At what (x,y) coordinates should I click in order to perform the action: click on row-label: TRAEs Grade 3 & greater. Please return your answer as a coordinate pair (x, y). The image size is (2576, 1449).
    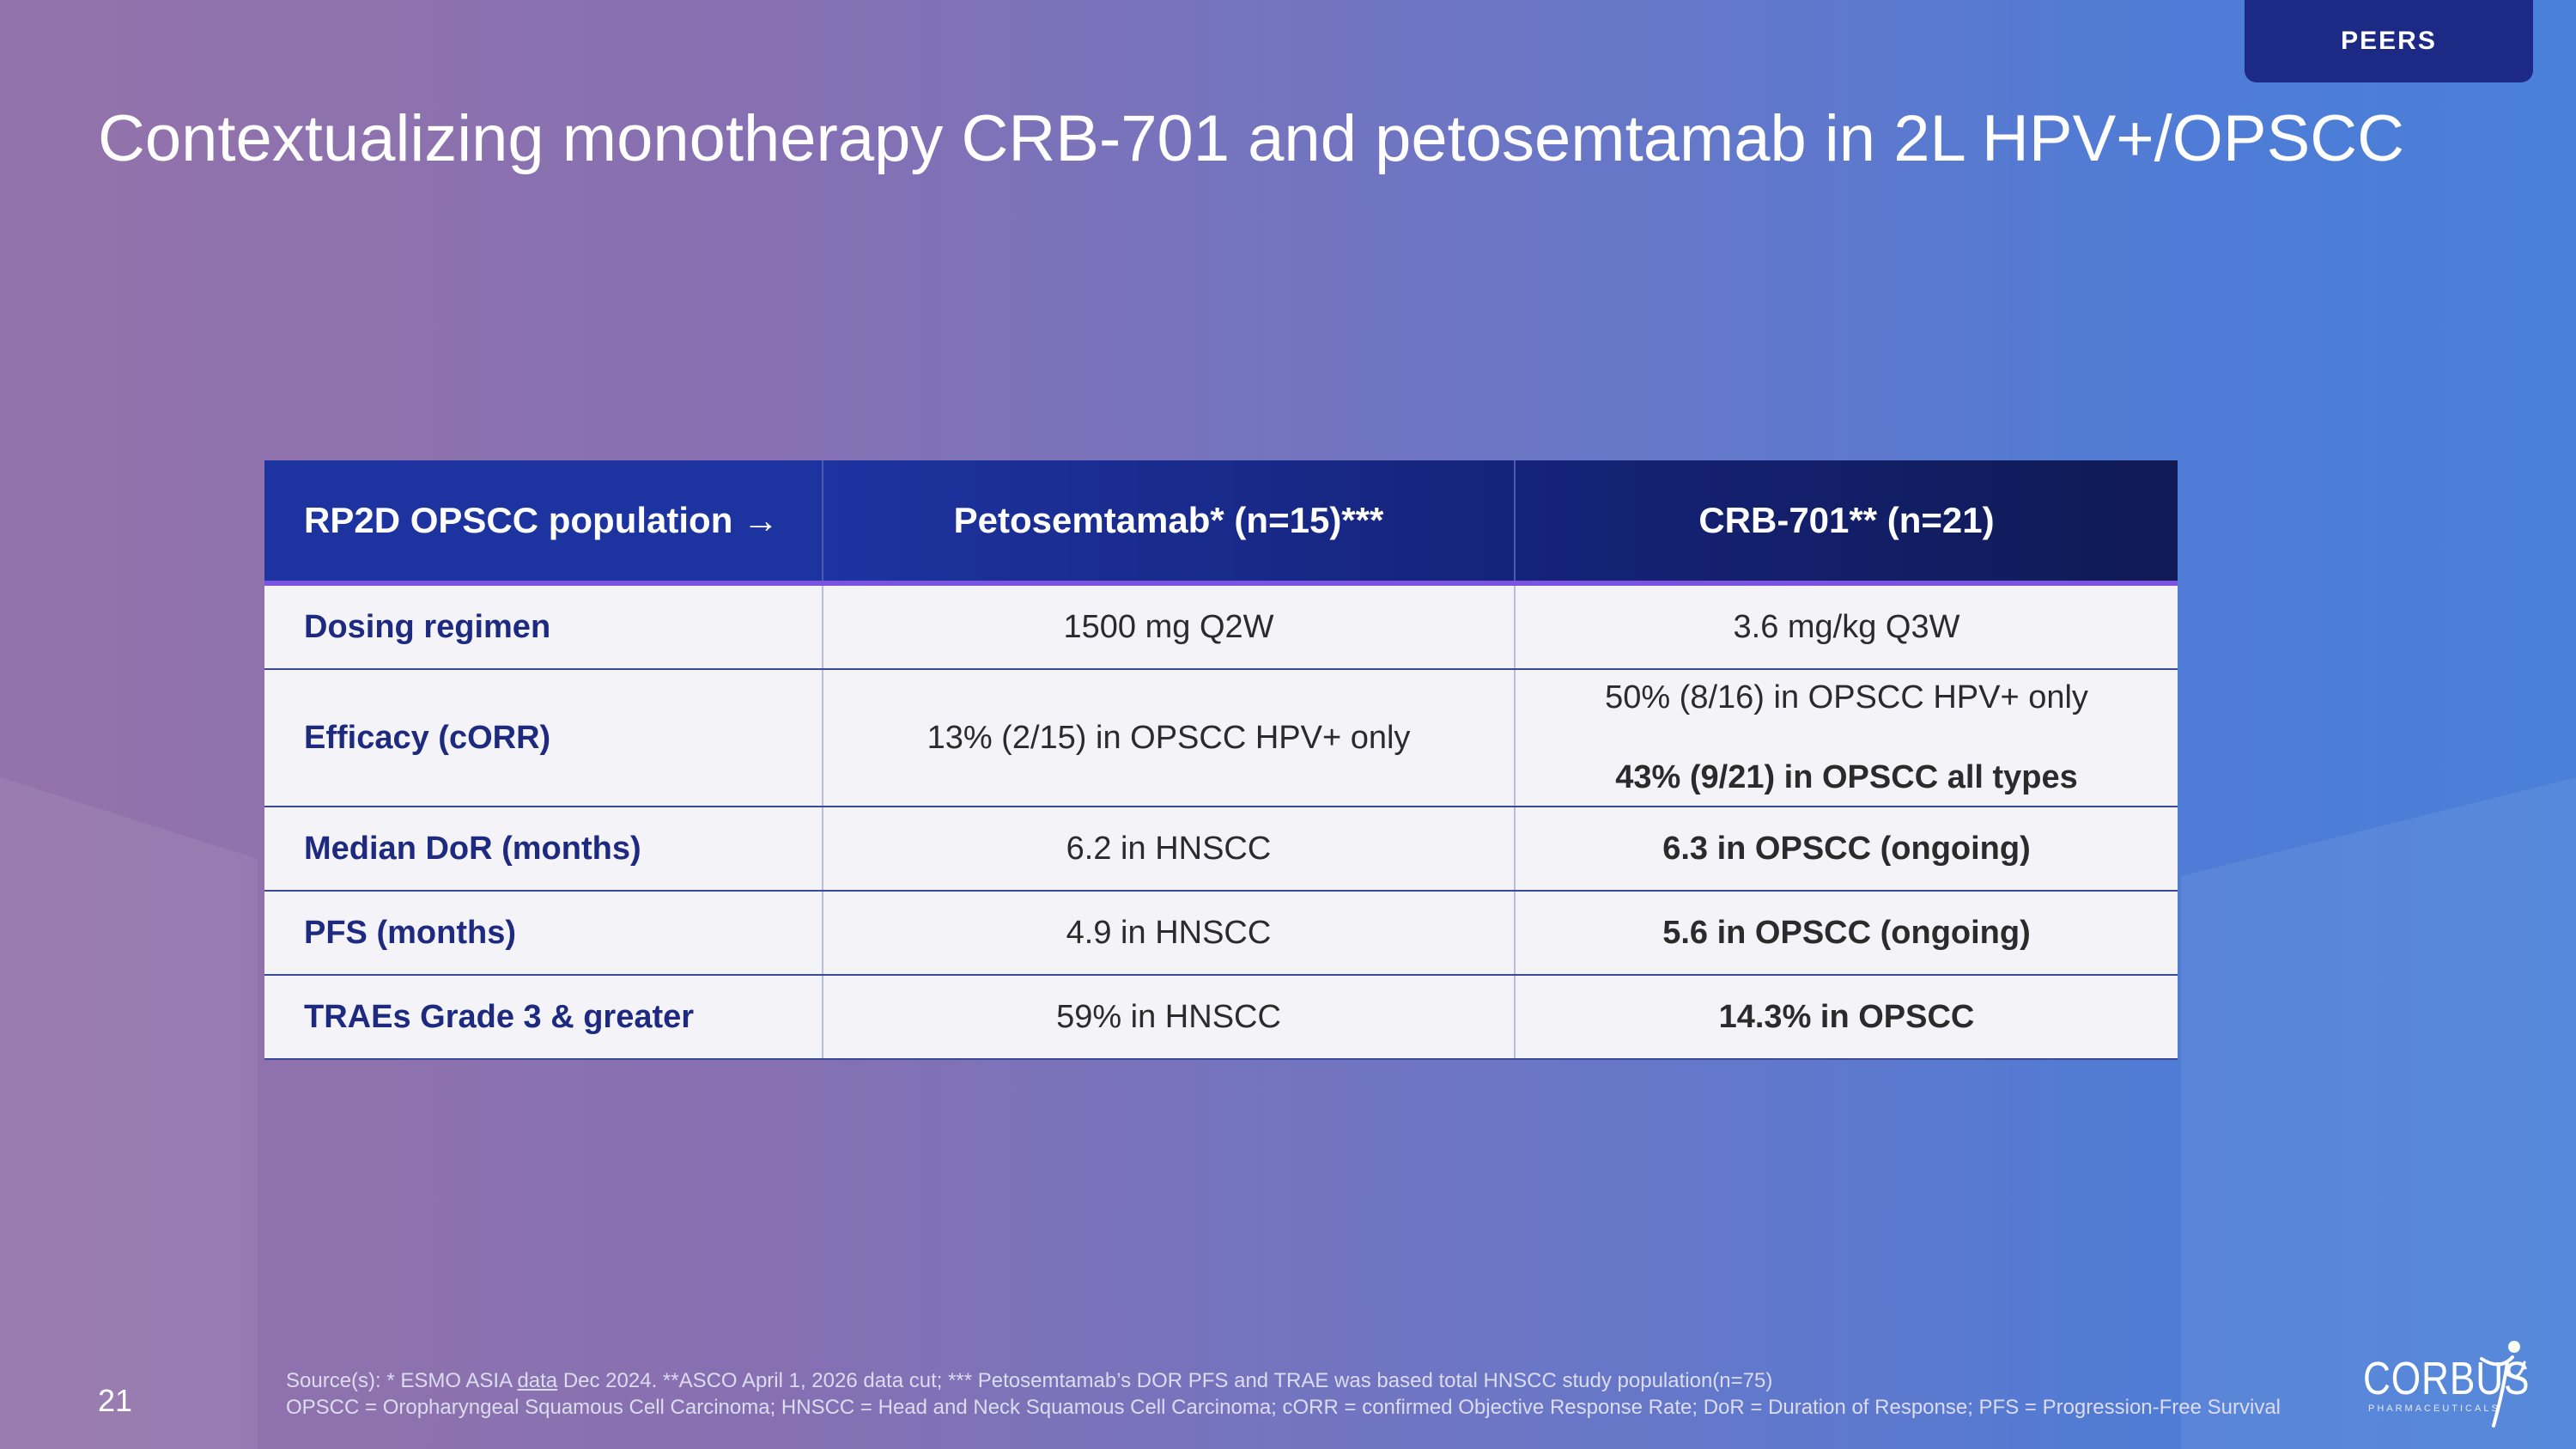
    Looking at the image, I should click on (543, 1017).